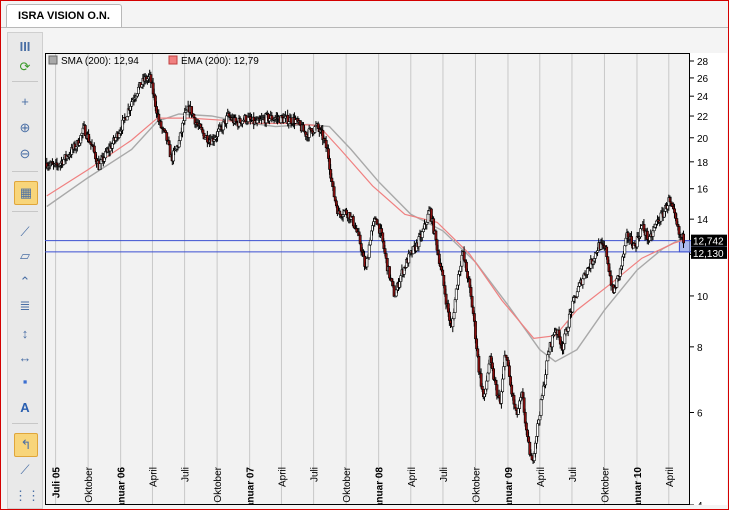  What do you see at coordinates (25, 469) in the screenshot?
I see `line-tool-icon: ⟋` at bounding box center [25, 469].